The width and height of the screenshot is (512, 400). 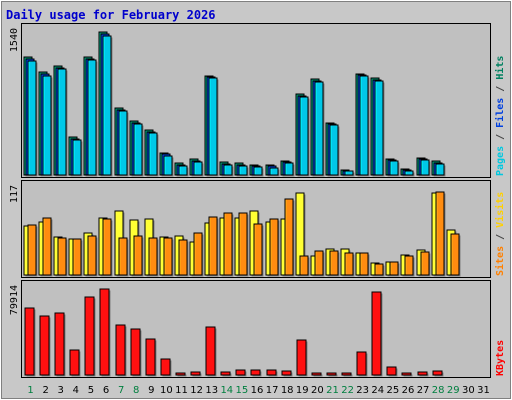 I want to click on x-tick-label-day-16: 16, so click(x=257, y=390).